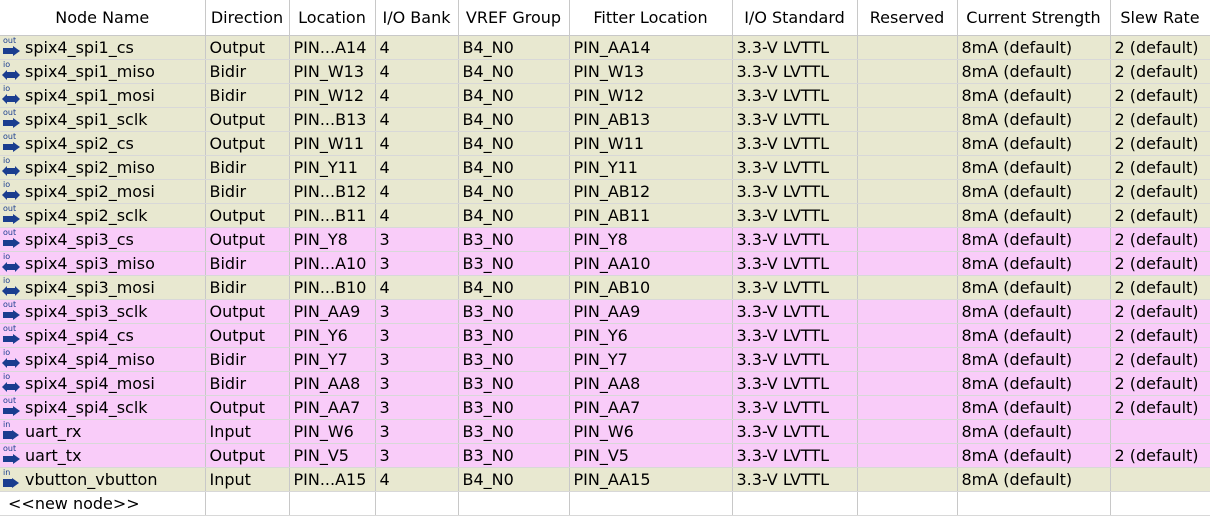  Describe the element at coordinates (332, 191) in the screenshot. I see `location-cell: PIN...B12` at that location.